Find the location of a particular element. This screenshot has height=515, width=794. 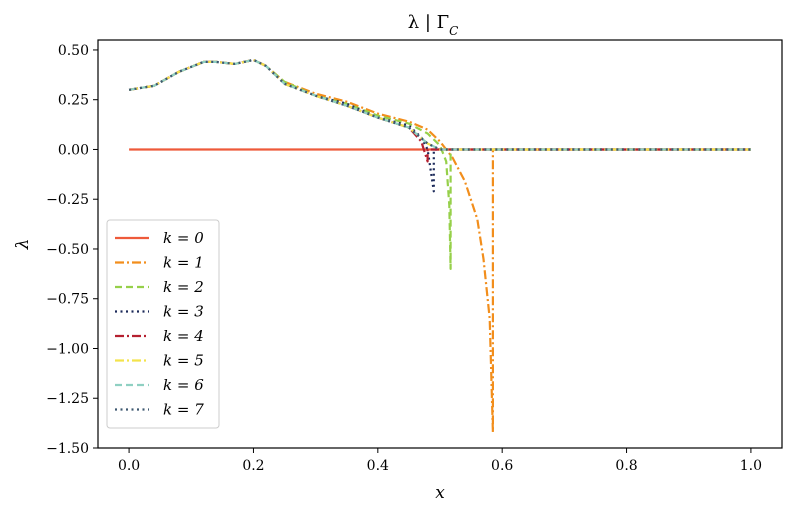

y-tick-label: −0.75 is located at coordinates (67, 300).